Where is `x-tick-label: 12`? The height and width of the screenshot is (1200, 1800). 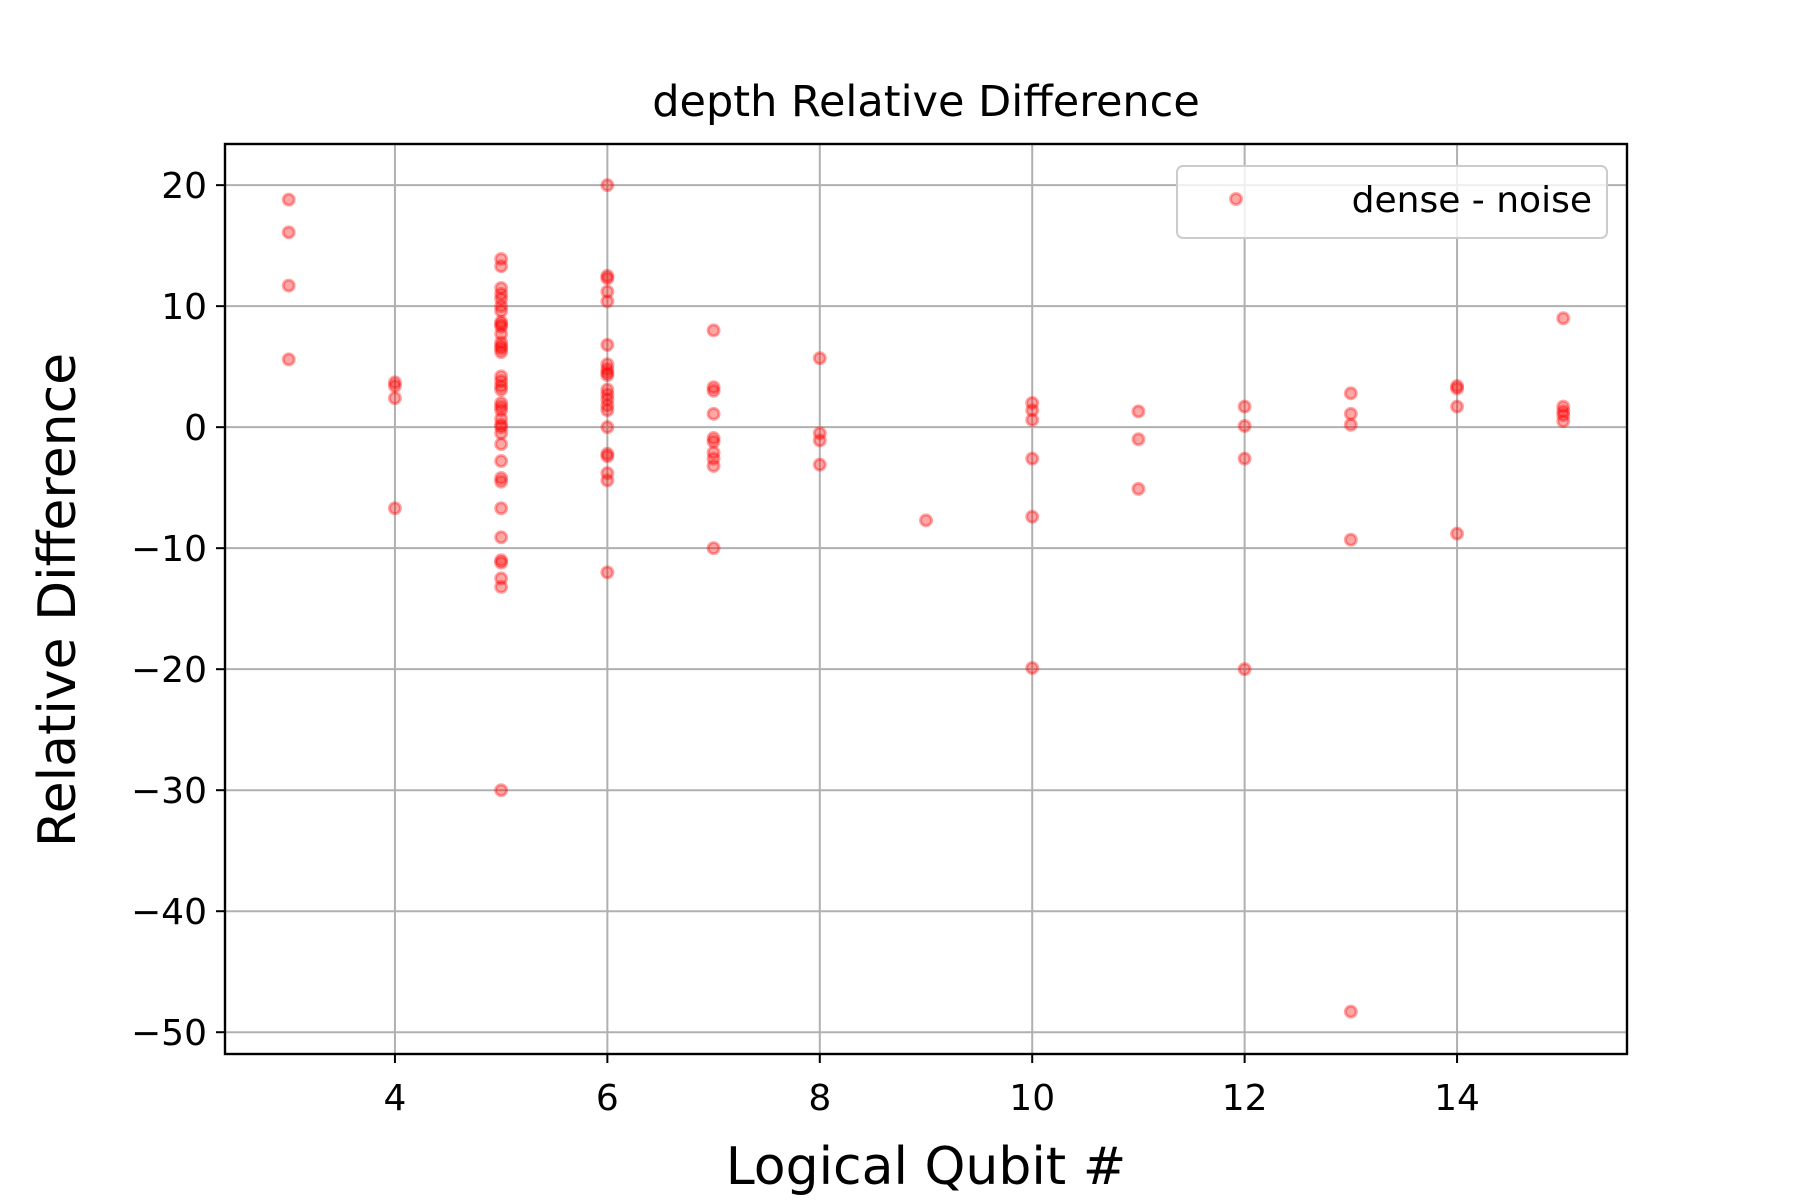 x-tick-label: 12 is located at coordinates (1245, 1098).